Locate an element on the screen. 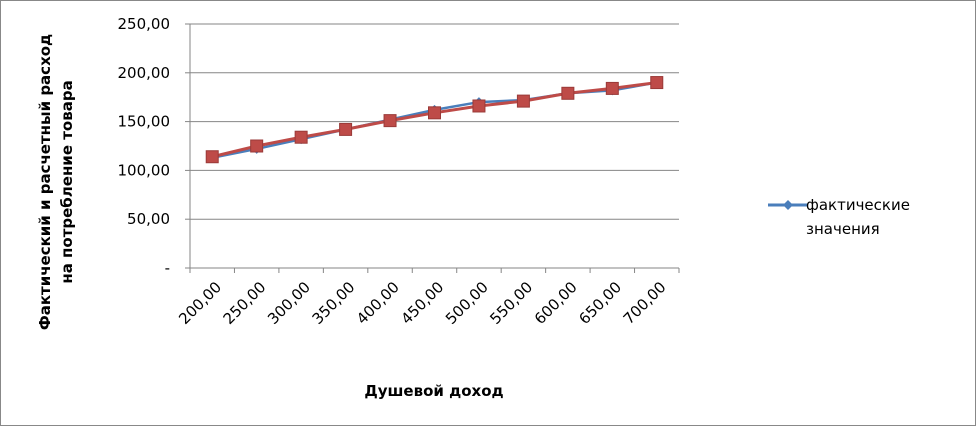 Image resolution: width=977 pixels, height=427 pixels. x-axis-title: Душевой доход is located at coordinates (433, 391).